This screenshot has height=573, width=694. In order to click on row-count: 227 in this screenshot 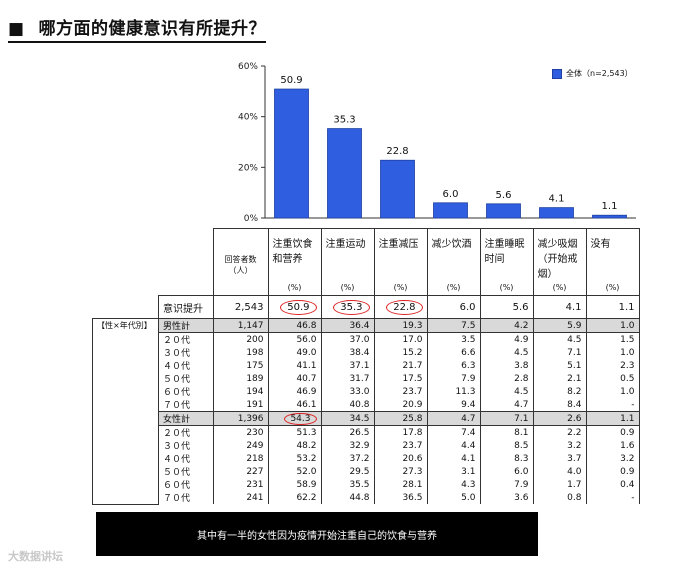, I will do `click(240, 471)`.